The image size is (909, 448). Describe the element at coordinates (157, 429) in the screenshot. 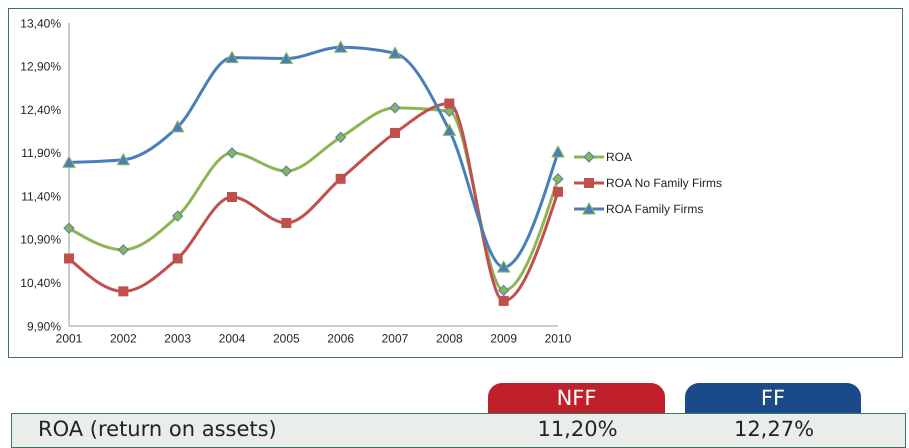

I see `text: ROA (return on assets)` at that location.